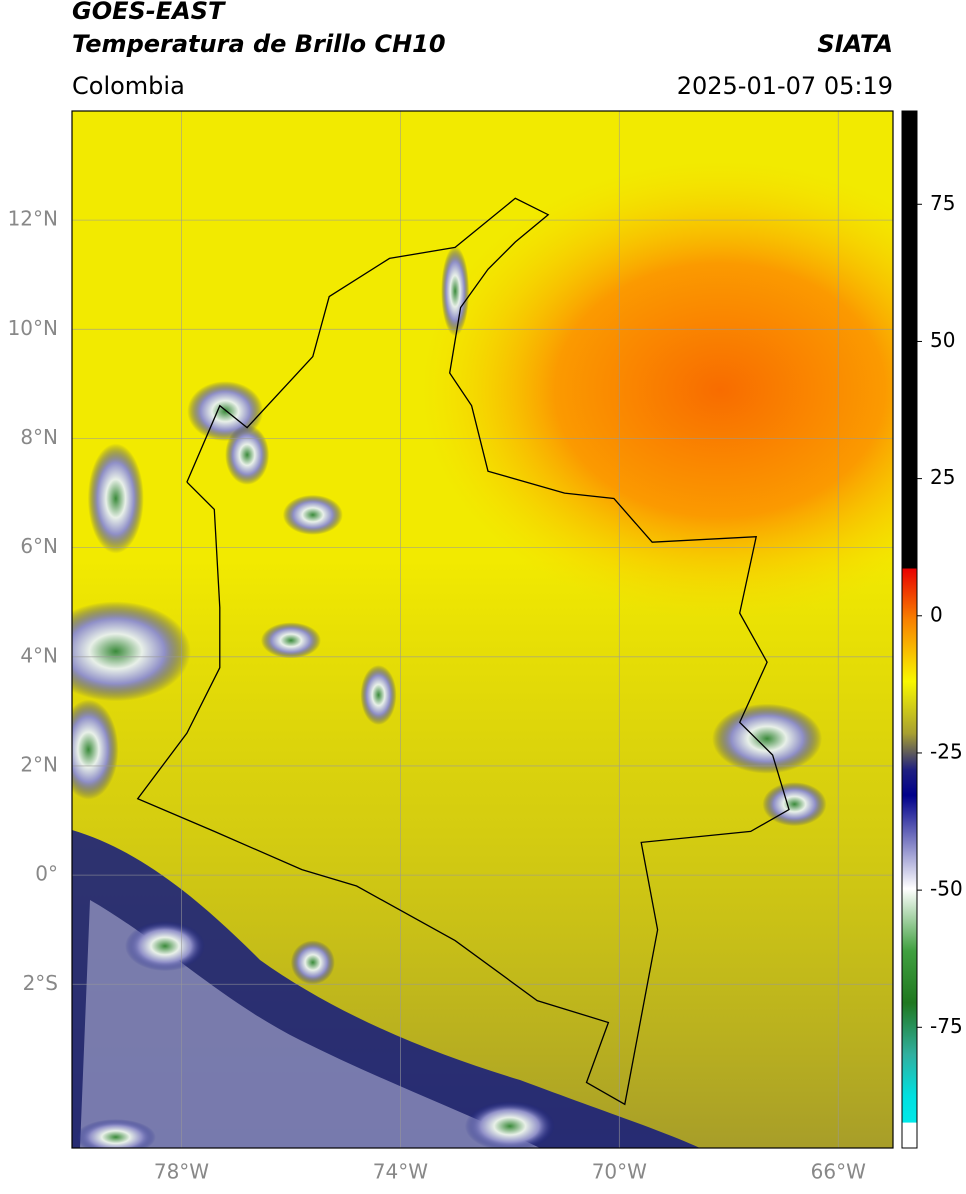 The height and width of the screenshot is (1194, 966). I want to click on product: Temperatura de Brillo CH10, so click(259, 44).